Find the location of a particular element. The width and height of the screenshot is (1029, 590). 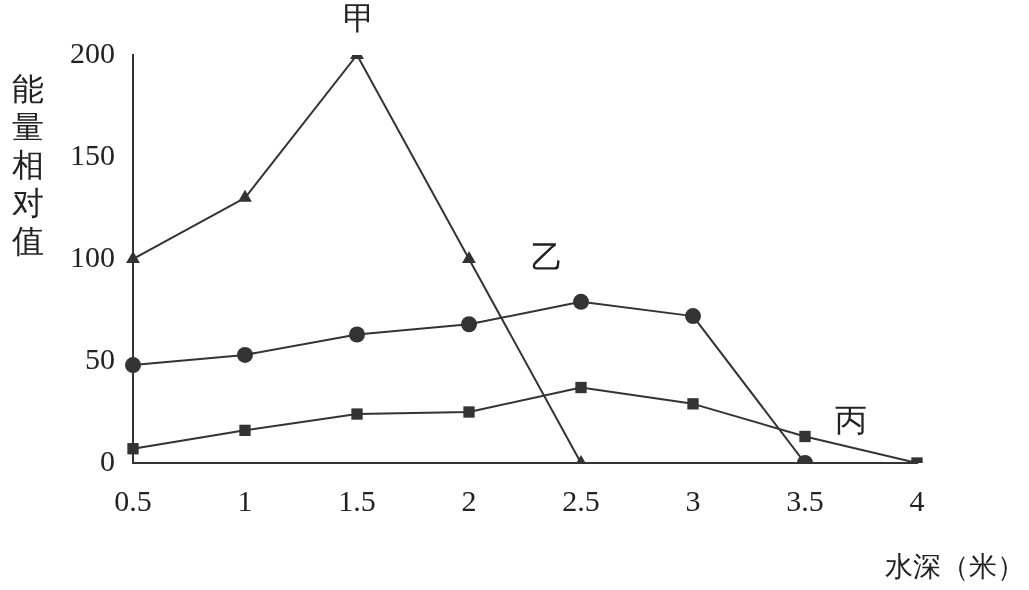

y-axis-title: 能量相对值 is located at coordinates (28, 165).